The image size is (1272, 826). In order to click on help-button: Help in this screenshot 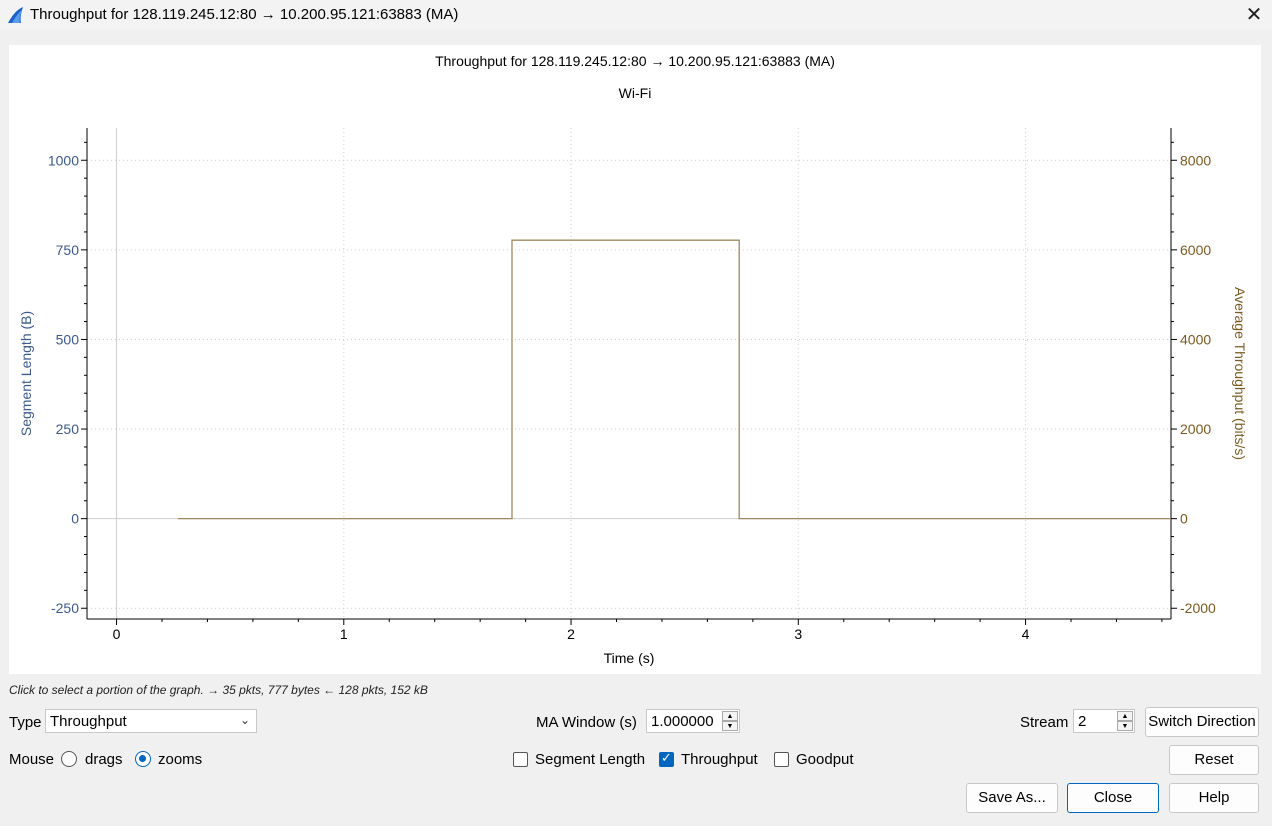, I will do `click(1214, 798)`.